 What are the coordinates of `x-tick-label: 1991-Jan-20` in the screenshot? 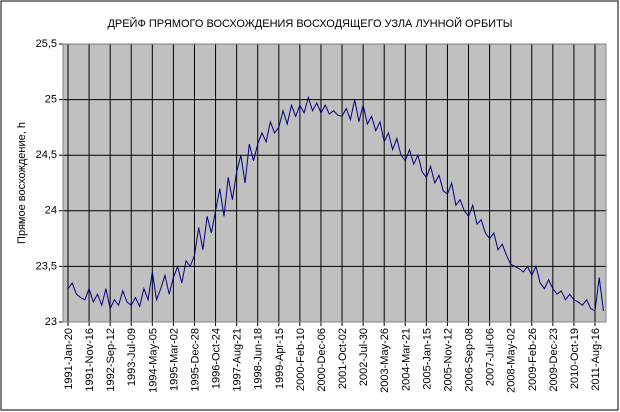 It's located at (69, 359).